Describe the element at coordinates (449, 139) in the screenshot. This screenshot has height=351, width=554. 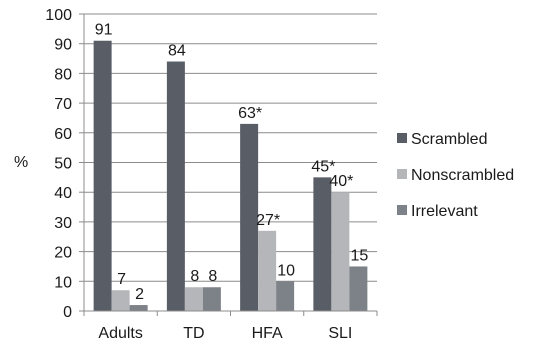
I see `legend-label: Scrambled` at that location.